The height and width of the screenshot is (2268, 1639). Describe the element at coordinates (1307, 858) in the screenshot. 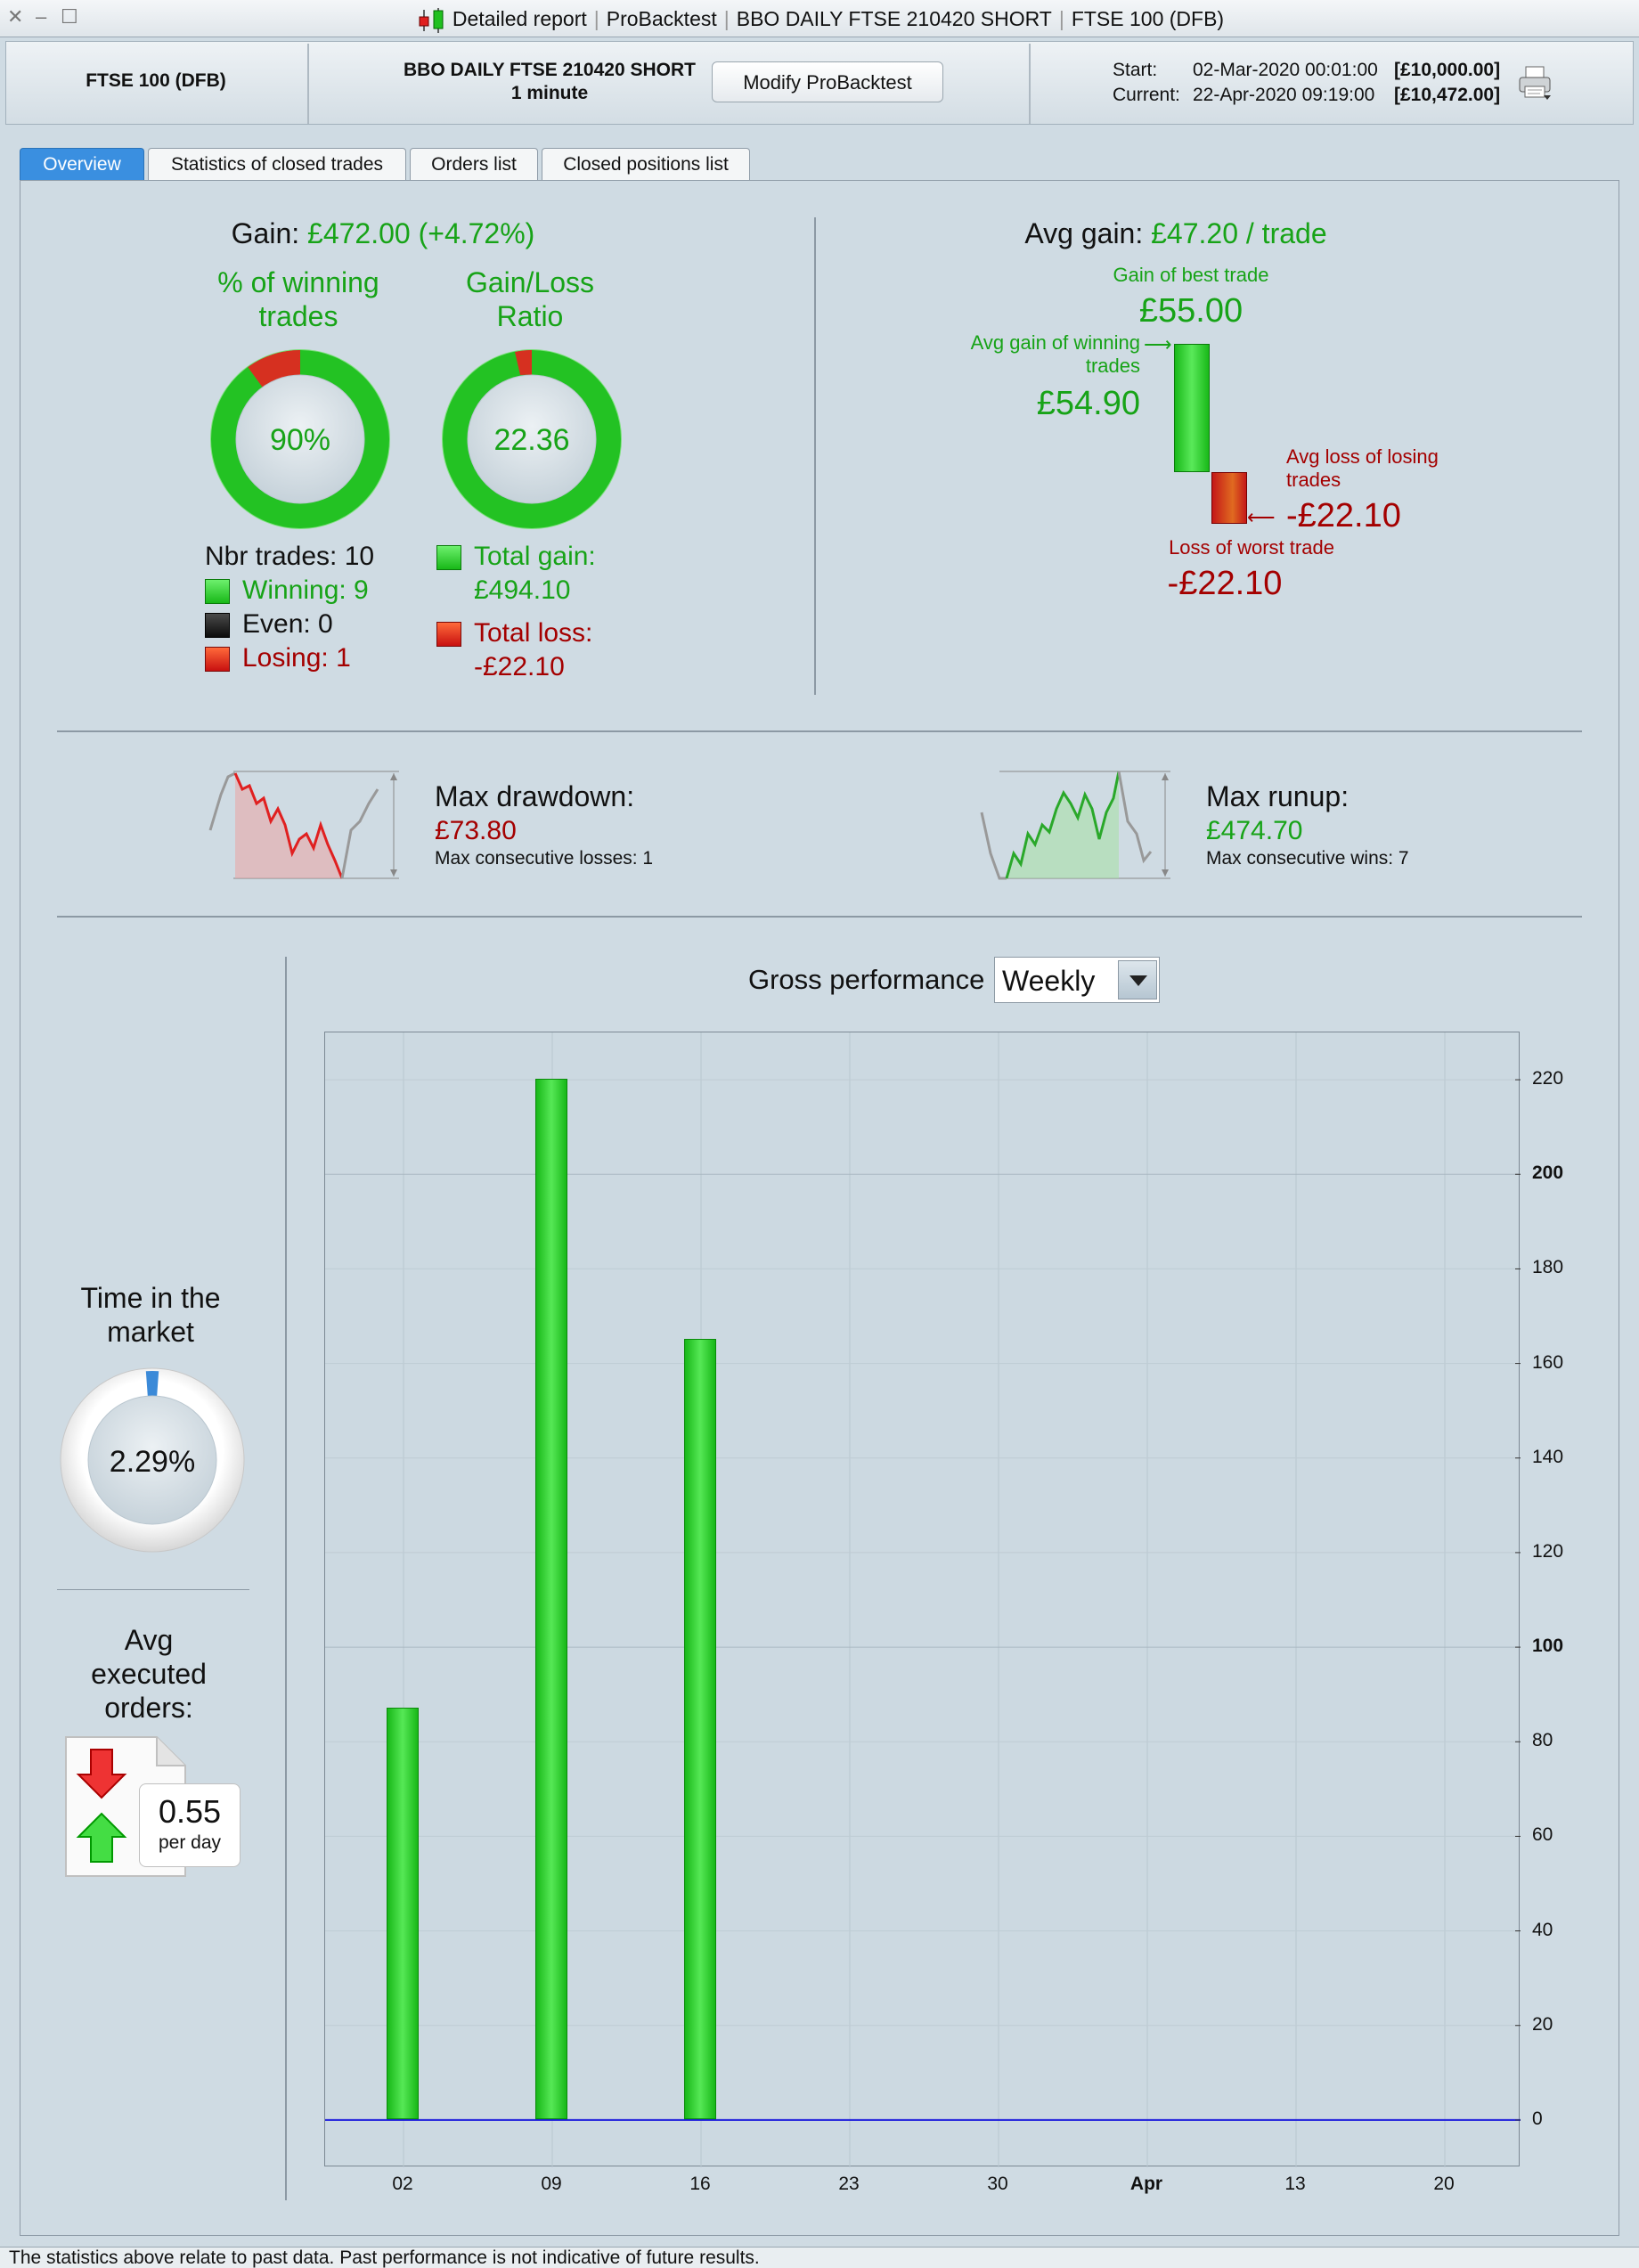

I see `max-consecutive-wins: Max consecutive wins: 7` at that location.